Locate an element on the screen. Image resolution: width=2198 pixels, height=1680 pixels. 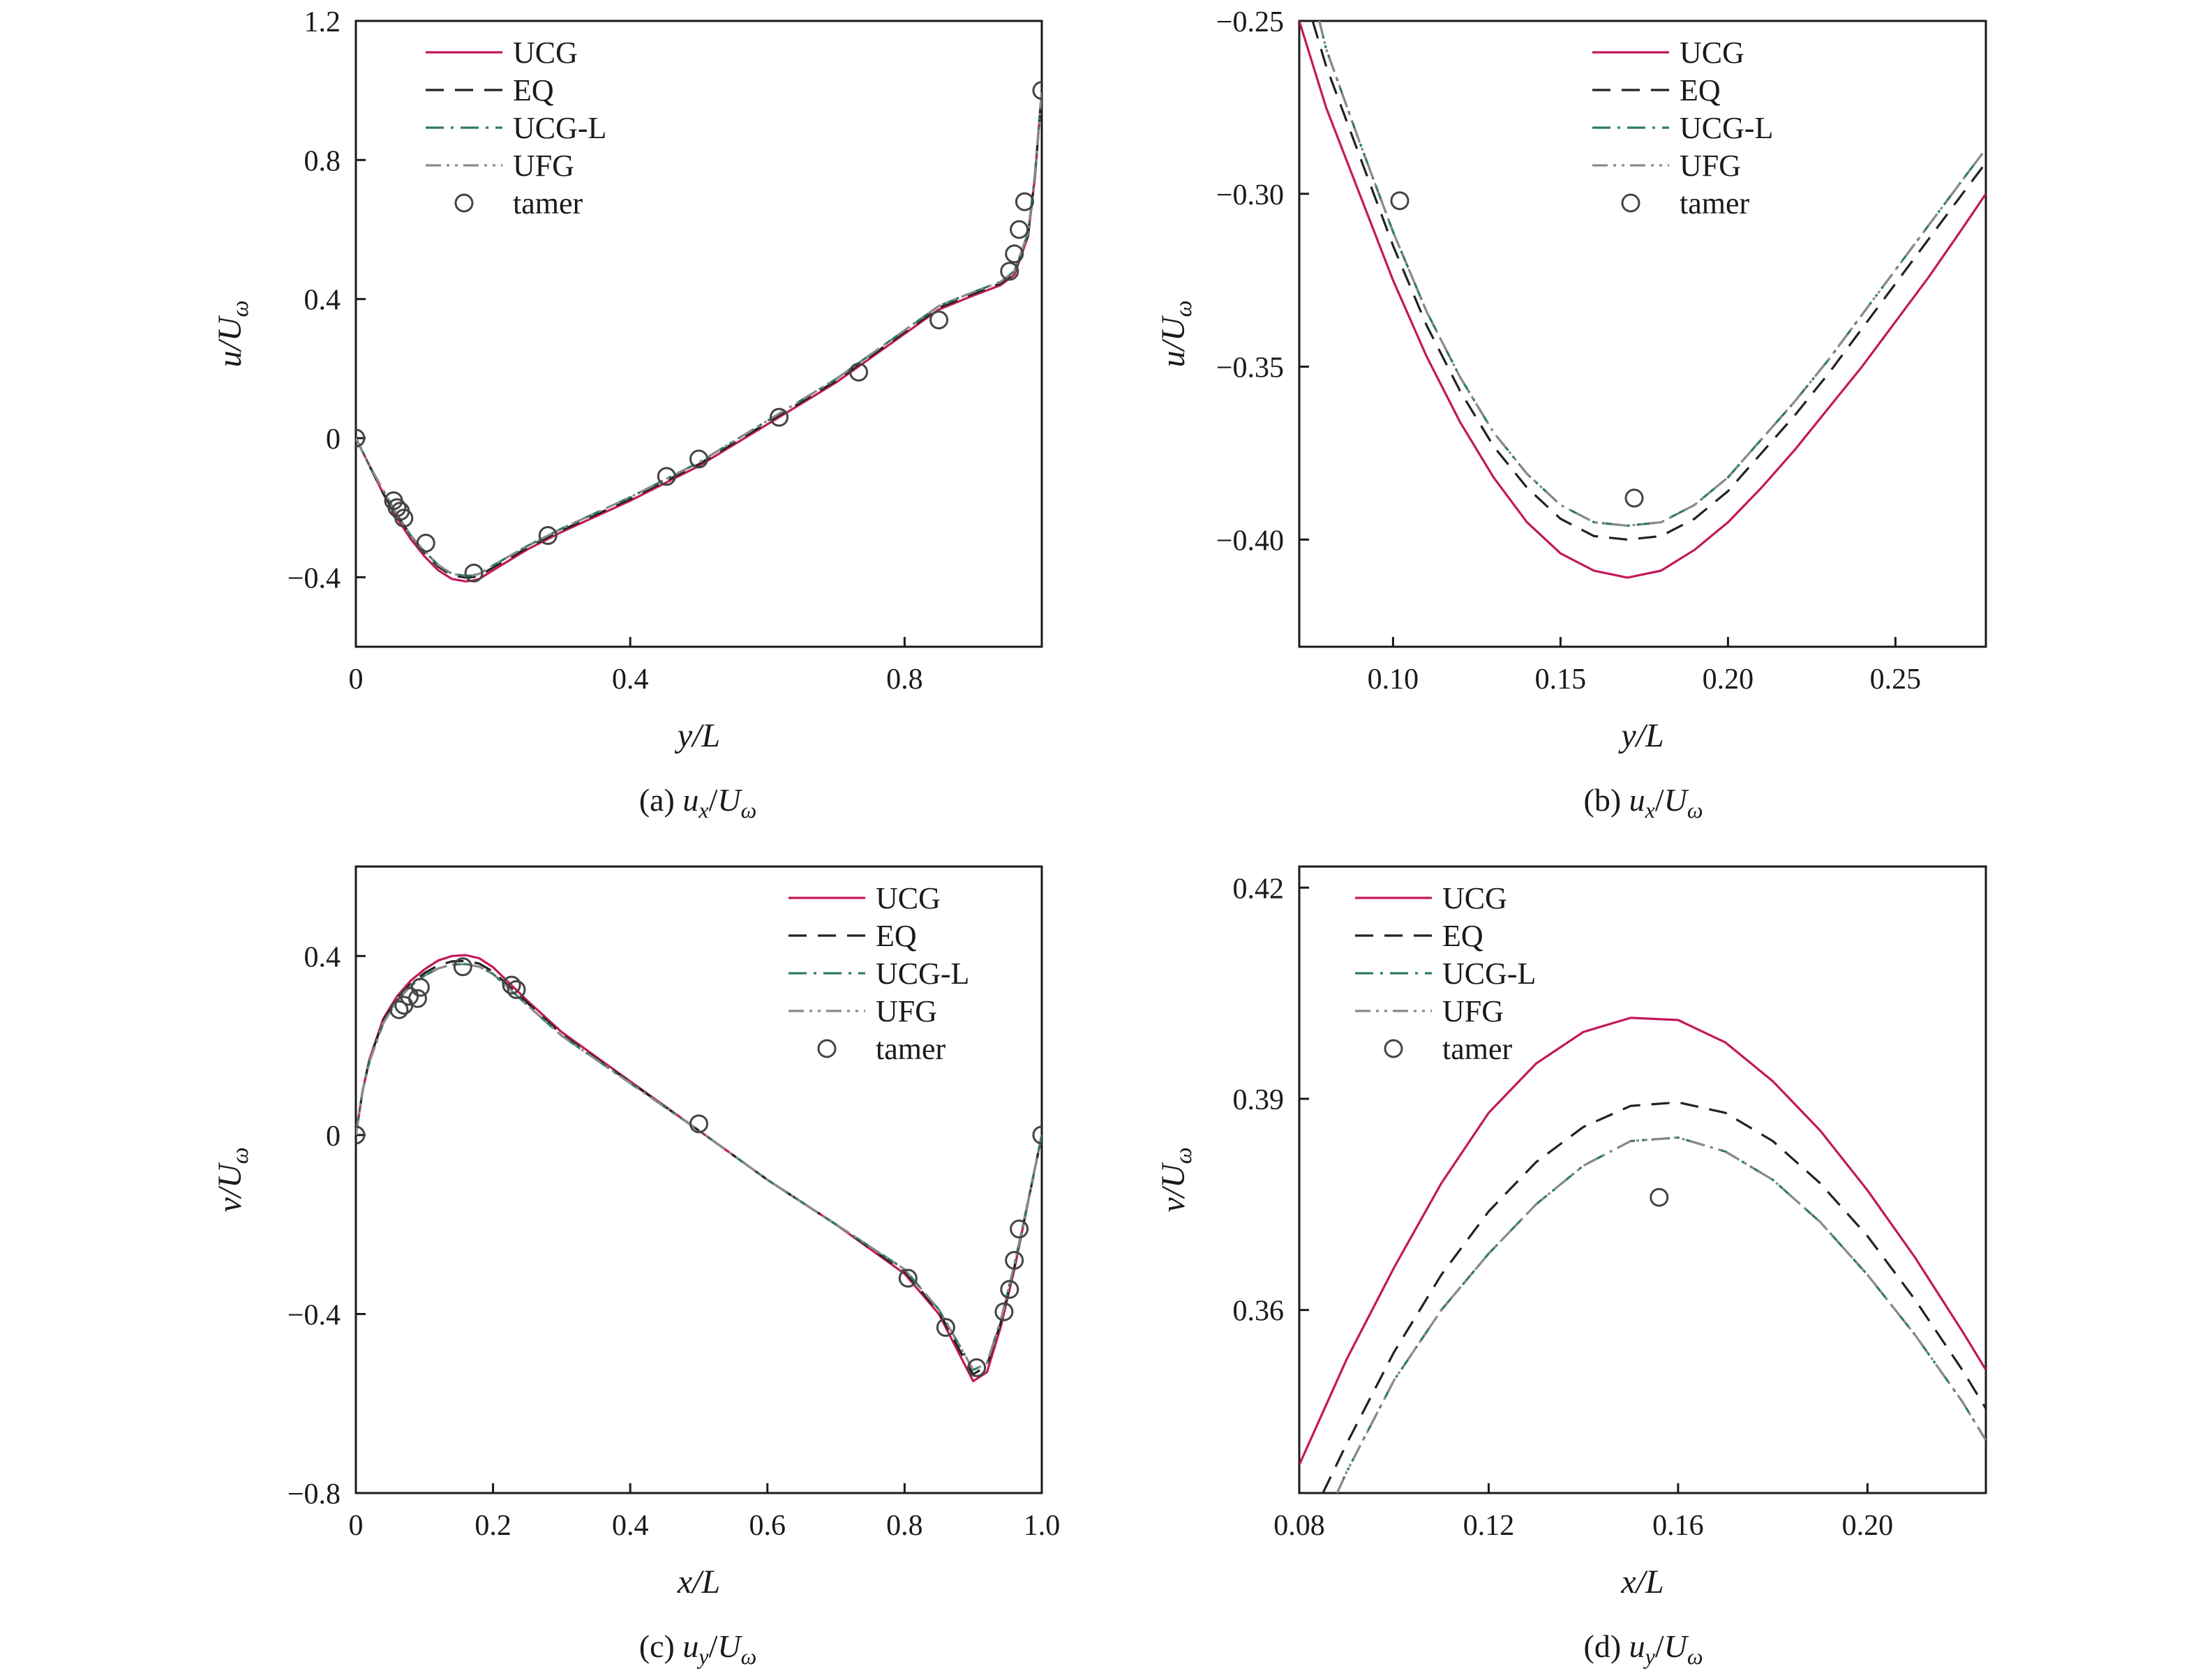
series-line-ufg is located at coordinates (699, 333).